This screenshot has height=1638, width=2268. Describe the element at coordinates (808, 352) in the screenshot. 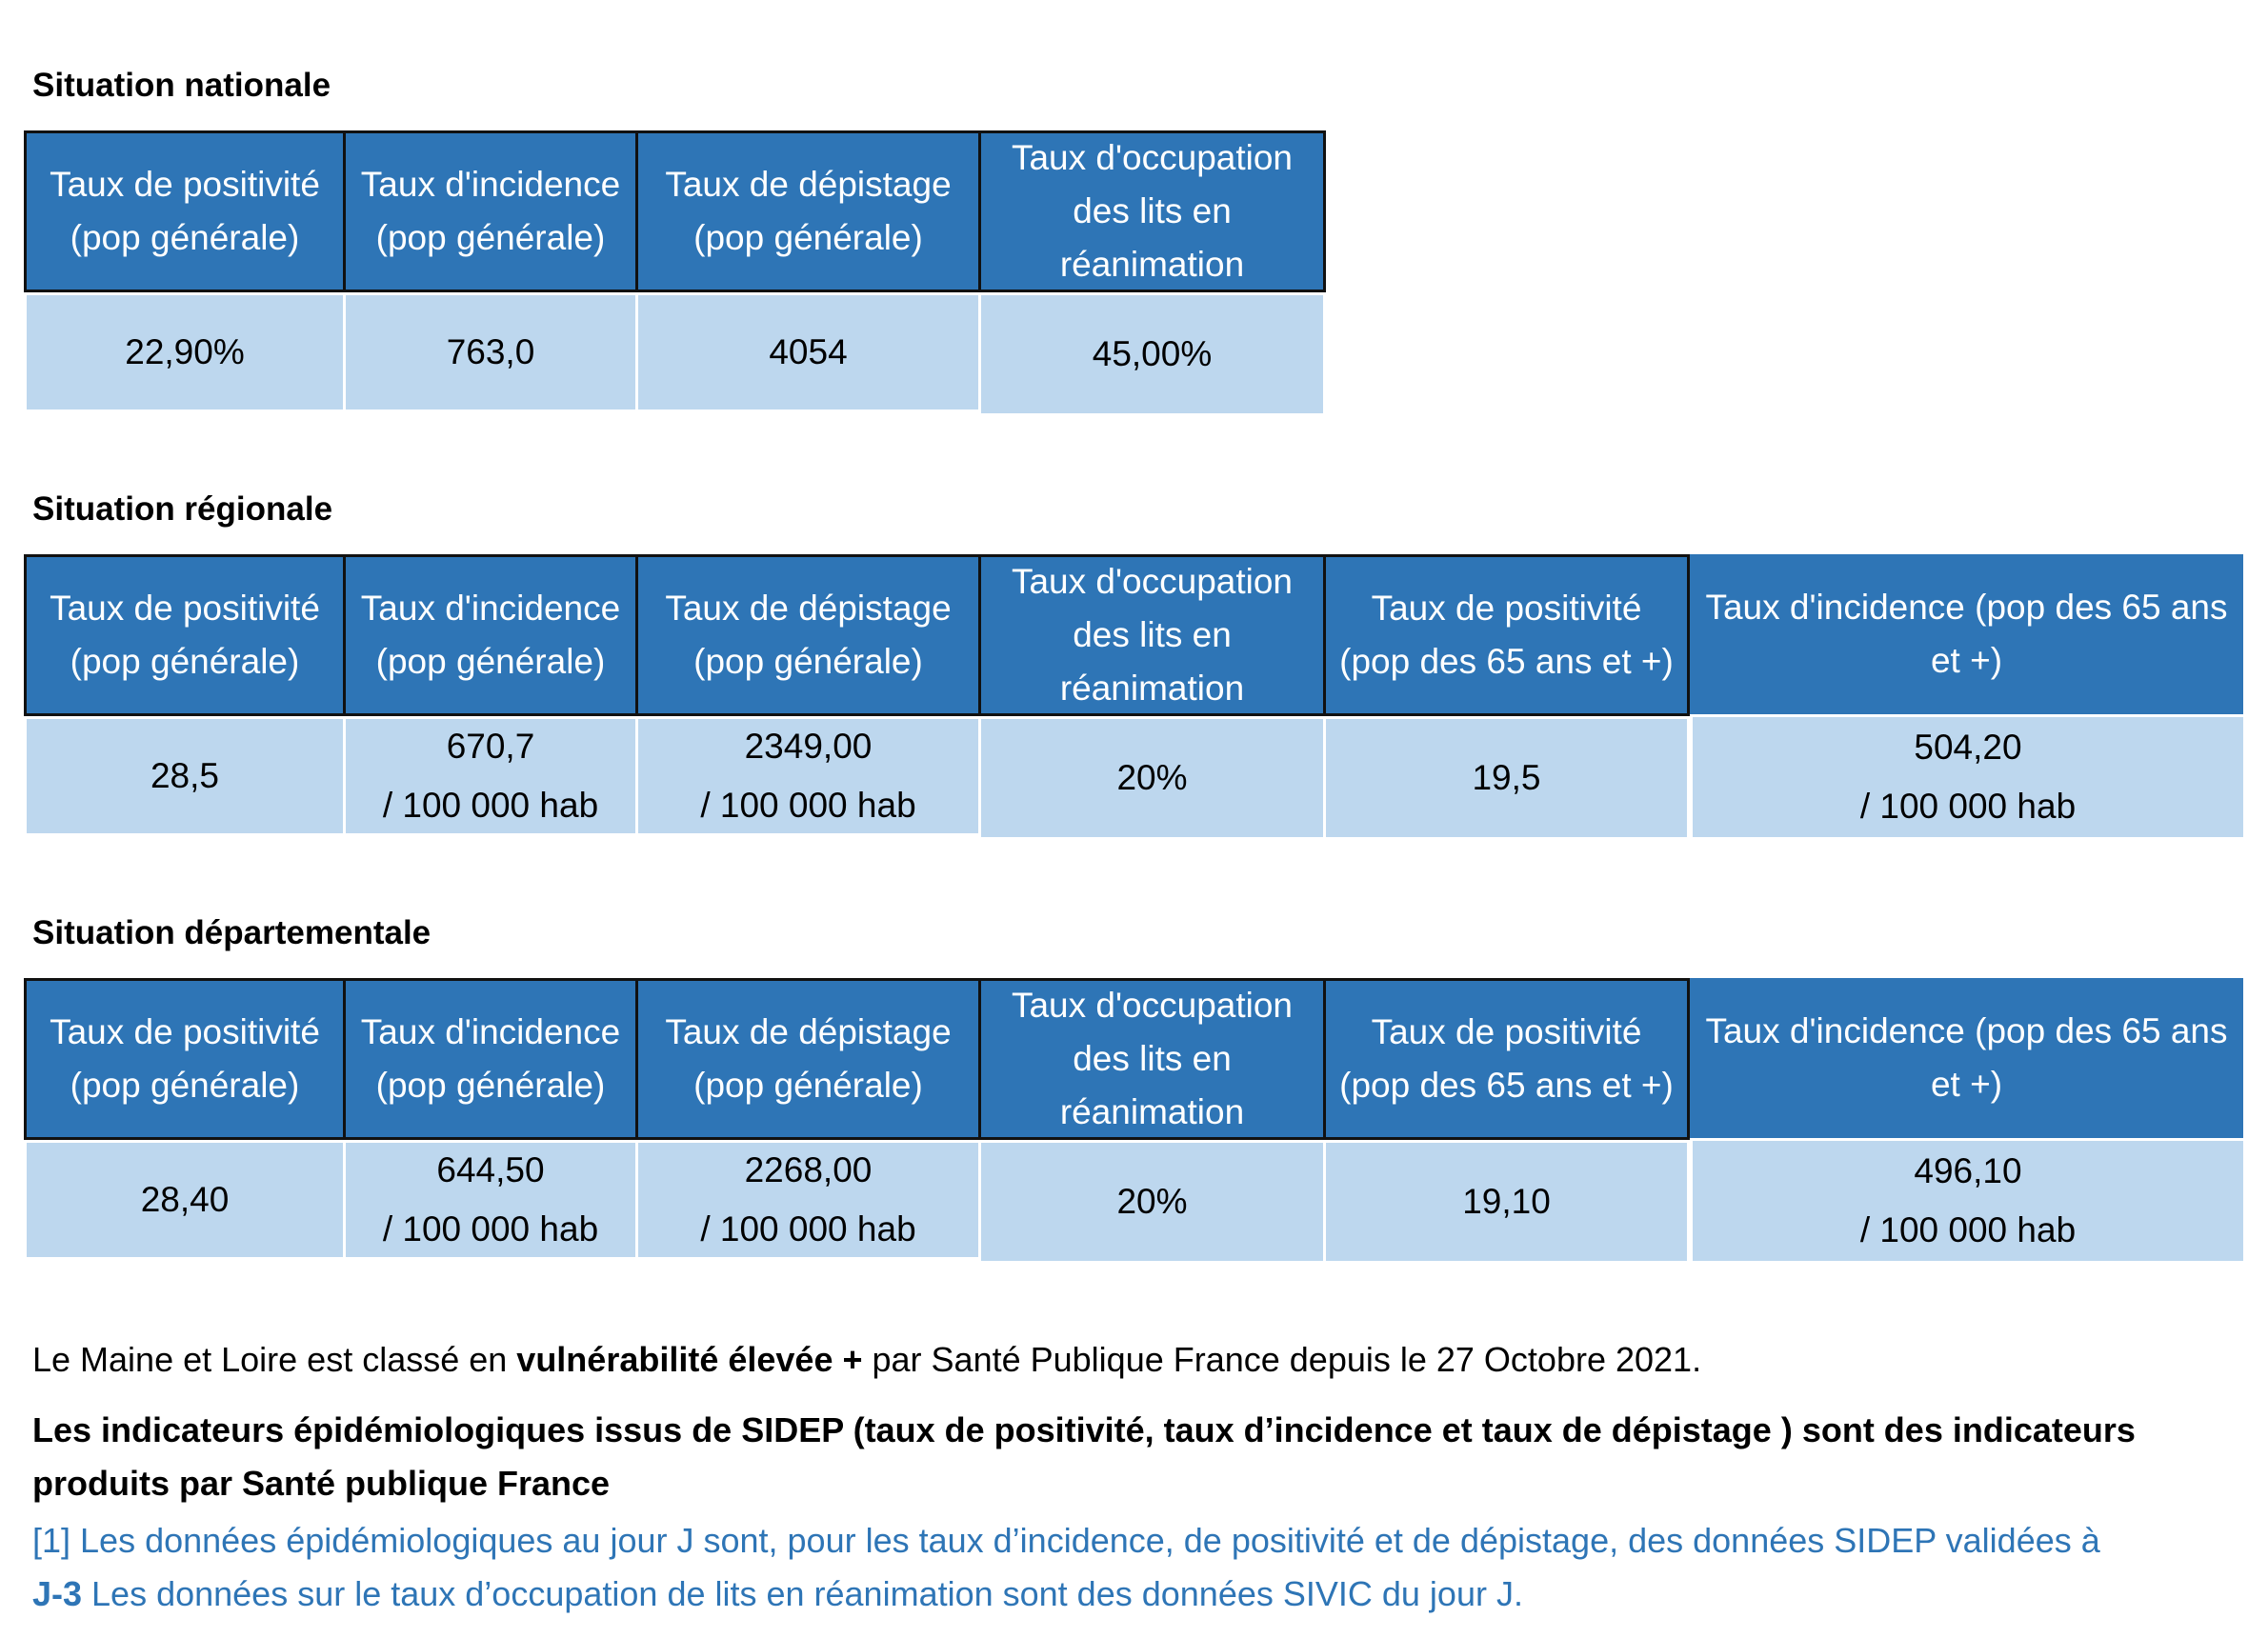

I see `value-cell: 4054` at that location.